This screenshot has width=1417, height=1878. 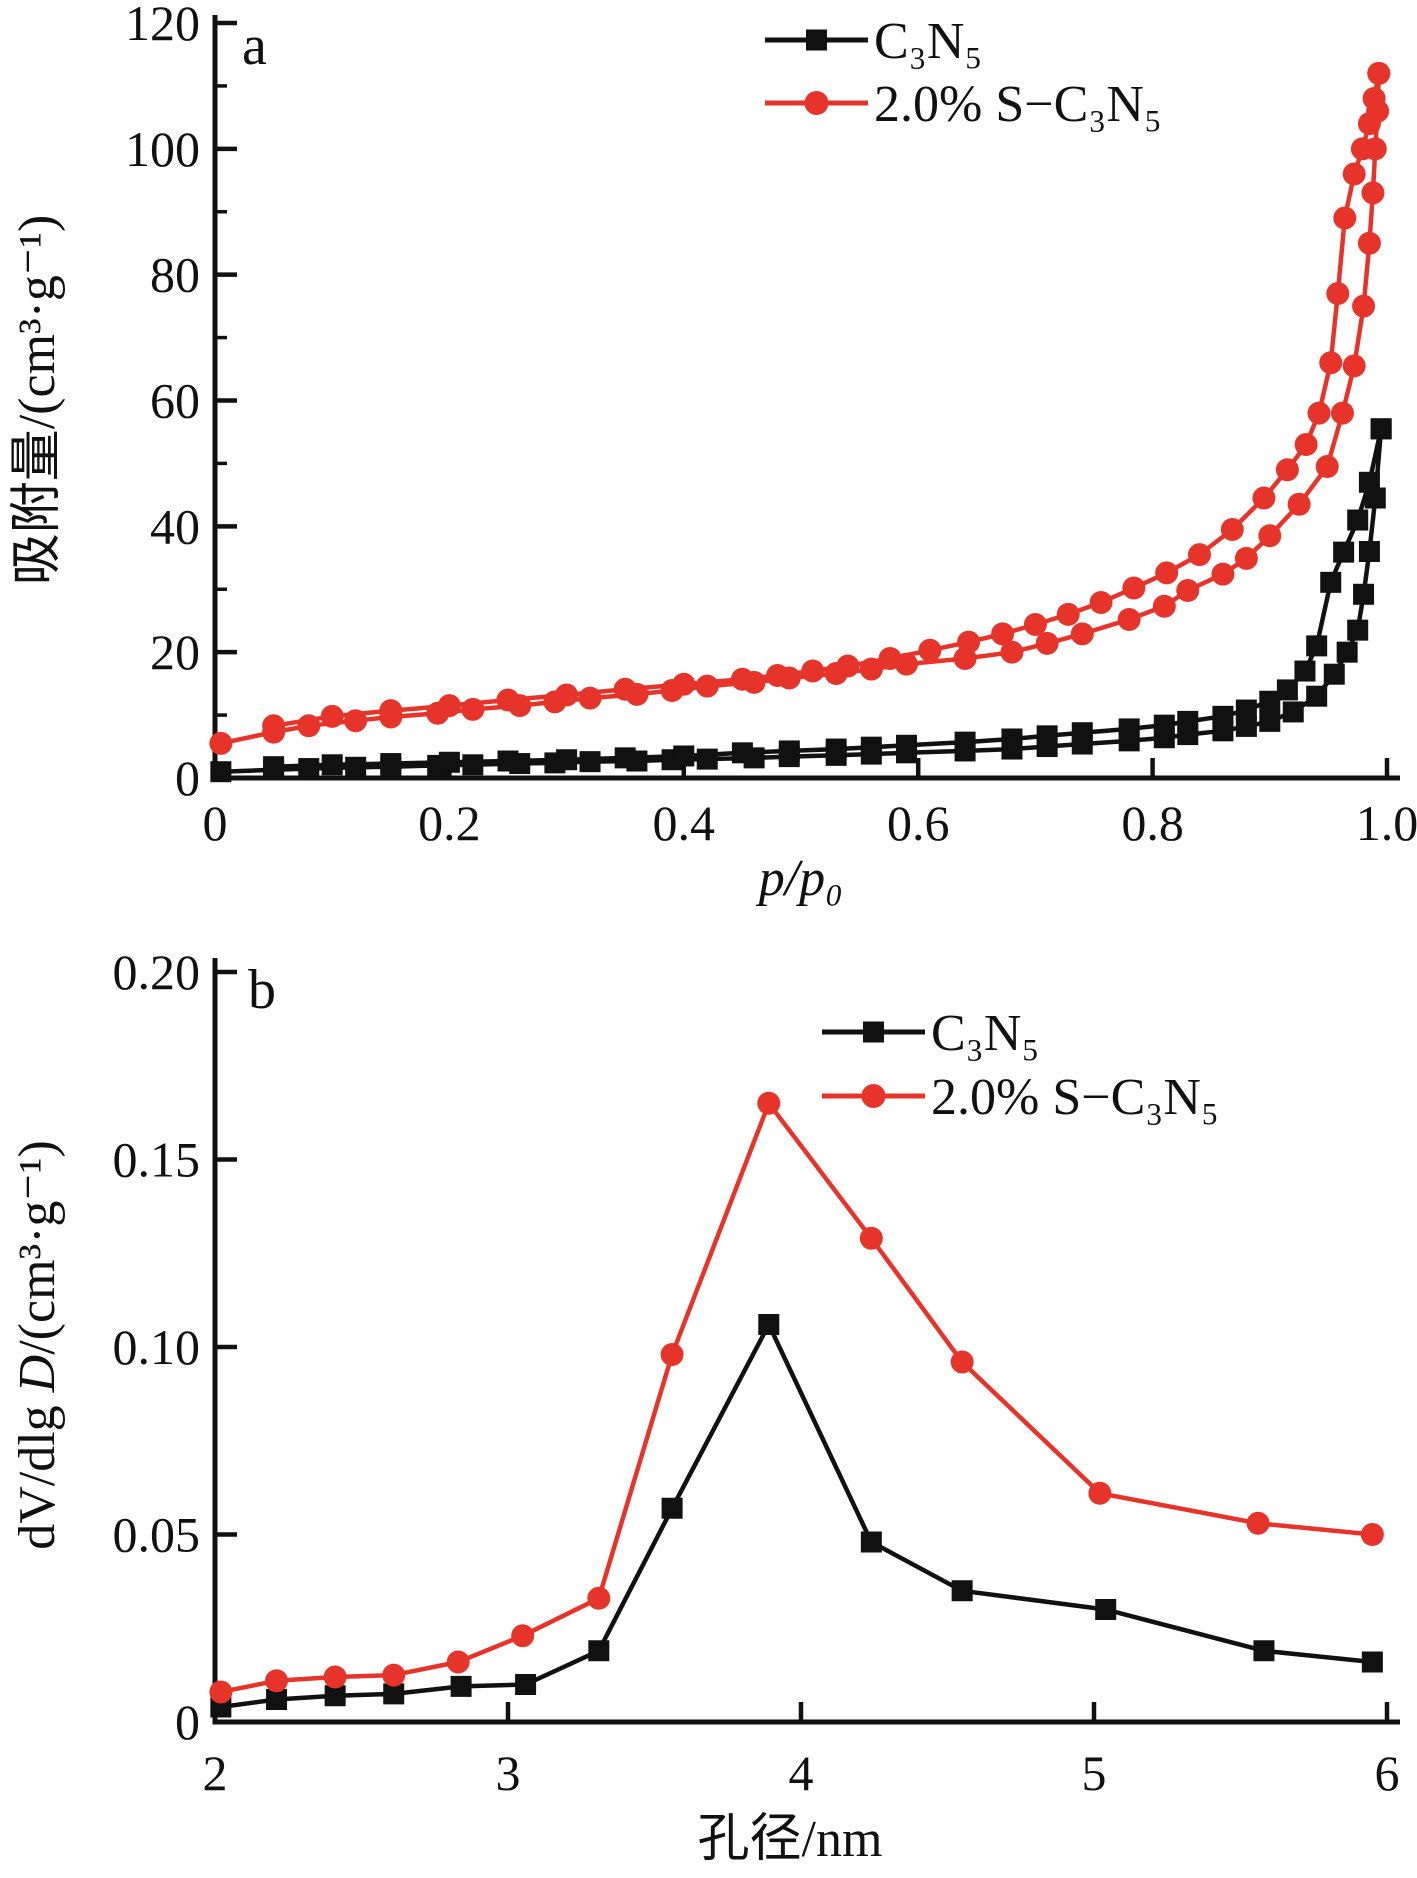 What do you see at coordinates (162, 149) in the screenshot?
I see `y-tick-label: 100` at bounding box center [162, 149].